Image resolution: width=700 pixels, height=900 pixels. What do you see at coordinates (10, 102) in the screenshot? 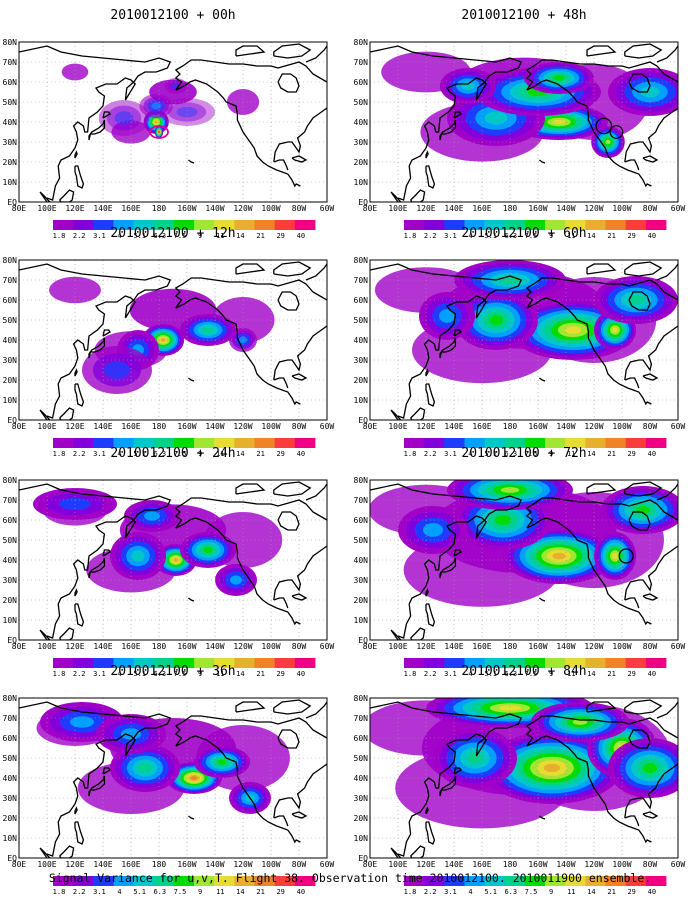
I see `y-tick-label: 50N` at bounding box center [10, 102].